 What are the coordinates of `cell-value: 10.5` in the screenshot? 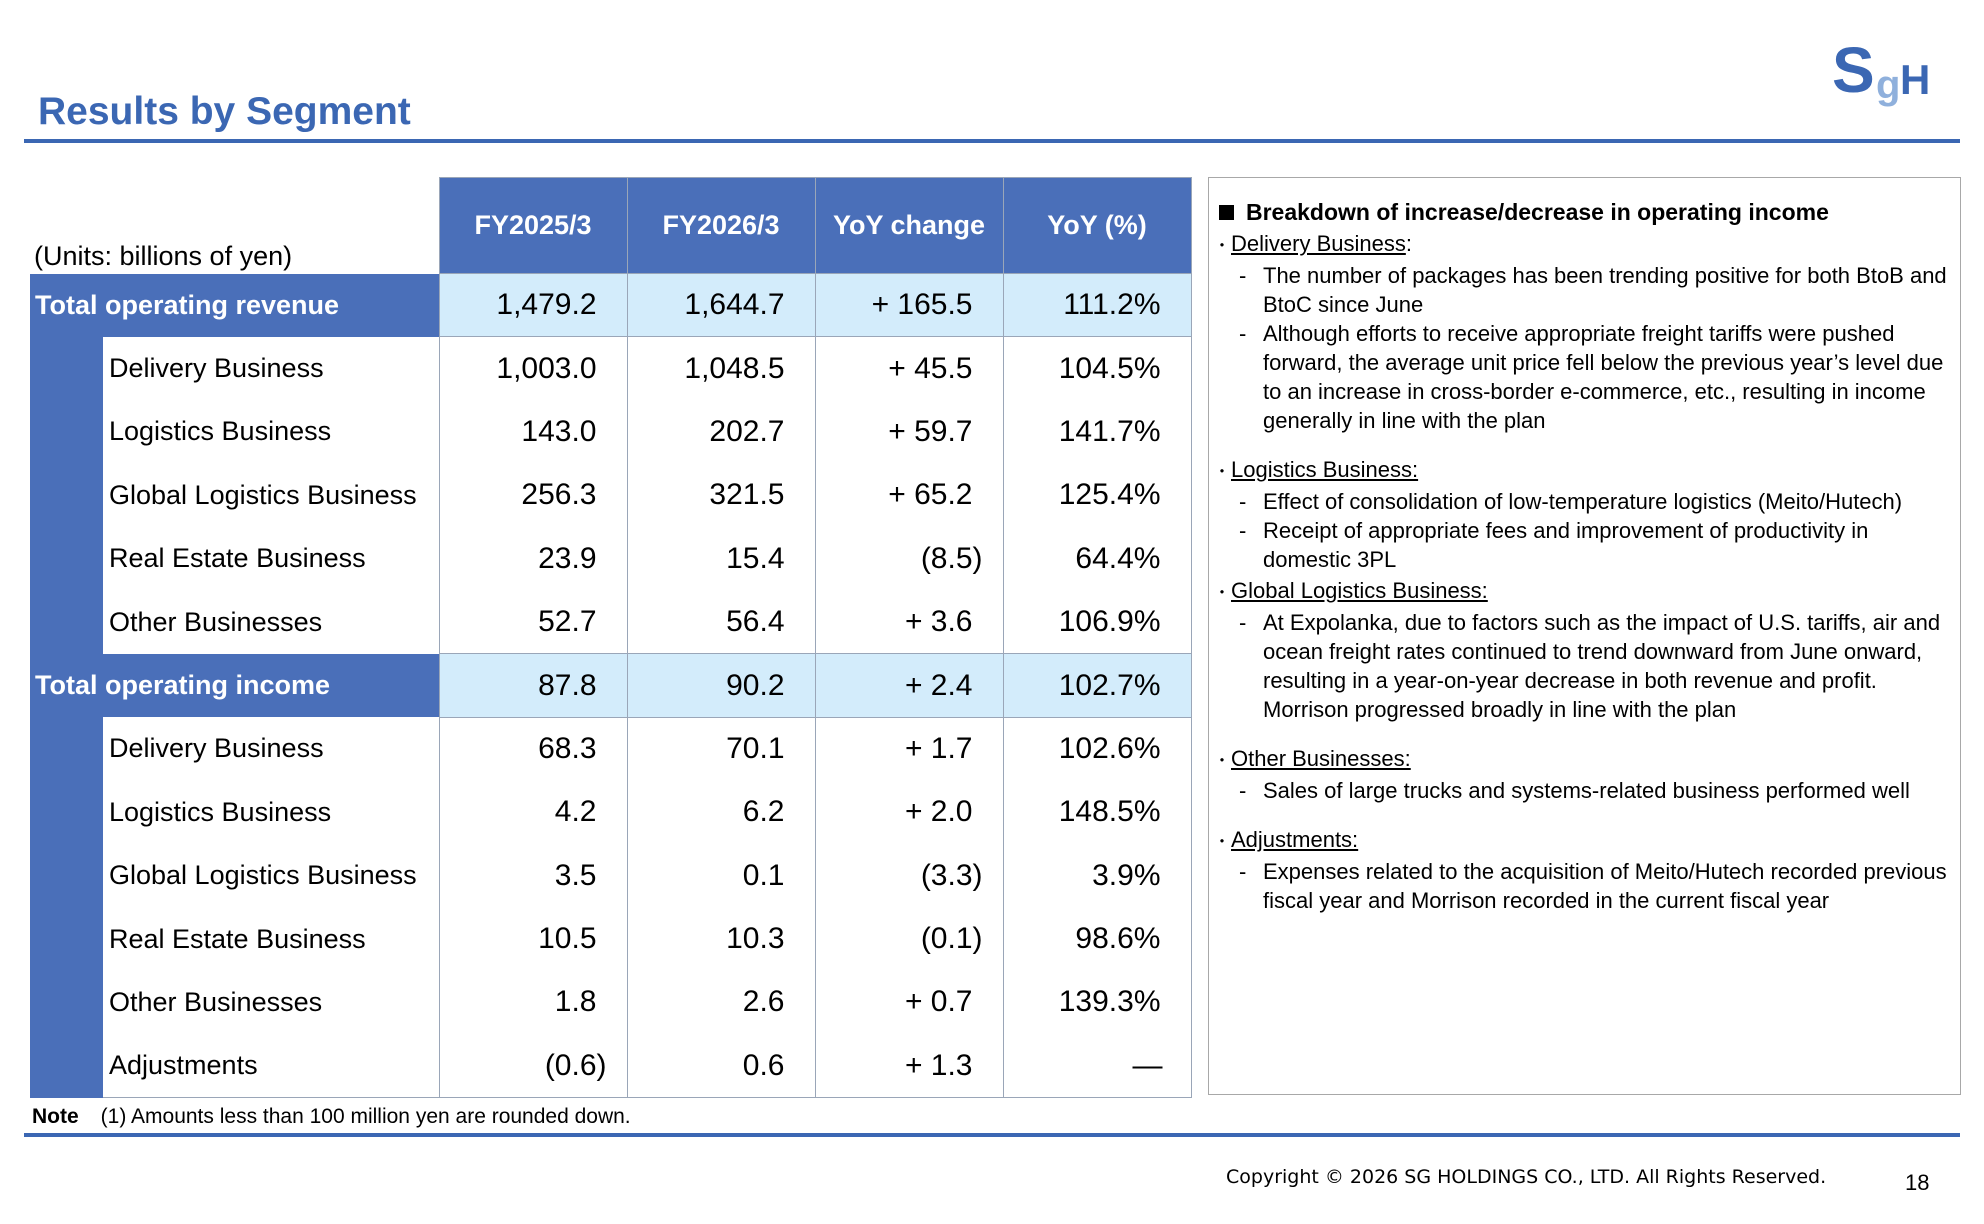 It's located at (533, 939).